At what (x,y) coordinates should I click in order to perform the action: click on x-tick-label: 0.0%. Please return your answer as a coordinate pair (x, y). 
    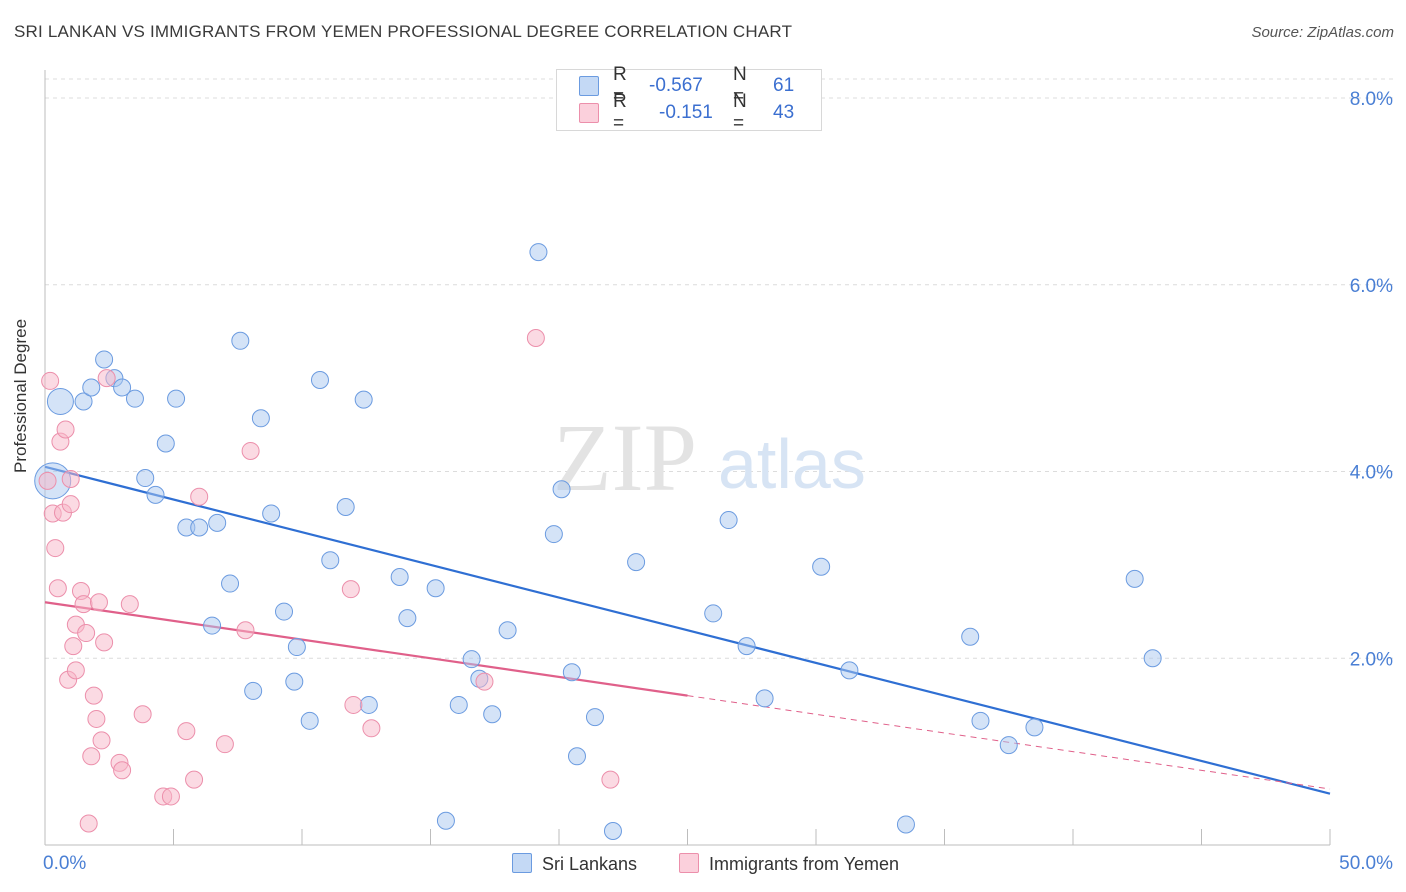
    Looking at the image, I should click on (64, 863).